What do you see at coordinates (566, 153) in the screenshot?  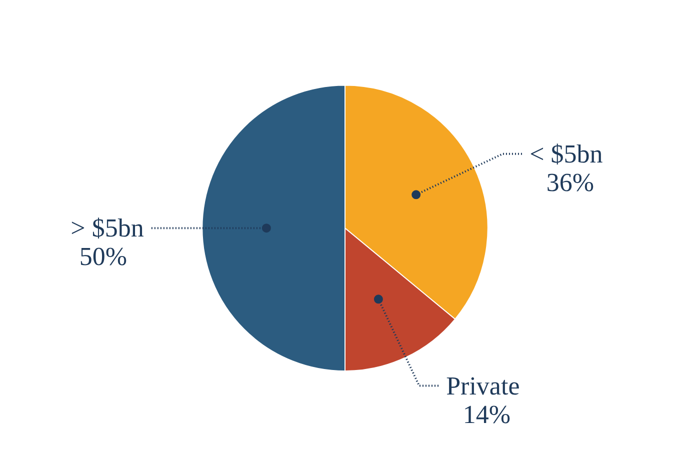 I see `slice-label: < $5bn` at bounding box center [566, 153].